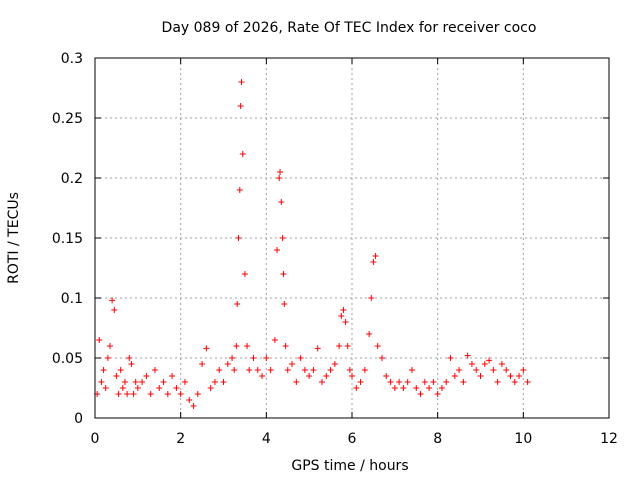 Image resolution: width=640 pixels, height=480 pixels. What do you see at coordinates (67, 119) in the screenshot?
I see `y-tick-label: 0.25` at bounding box center [67, 119].